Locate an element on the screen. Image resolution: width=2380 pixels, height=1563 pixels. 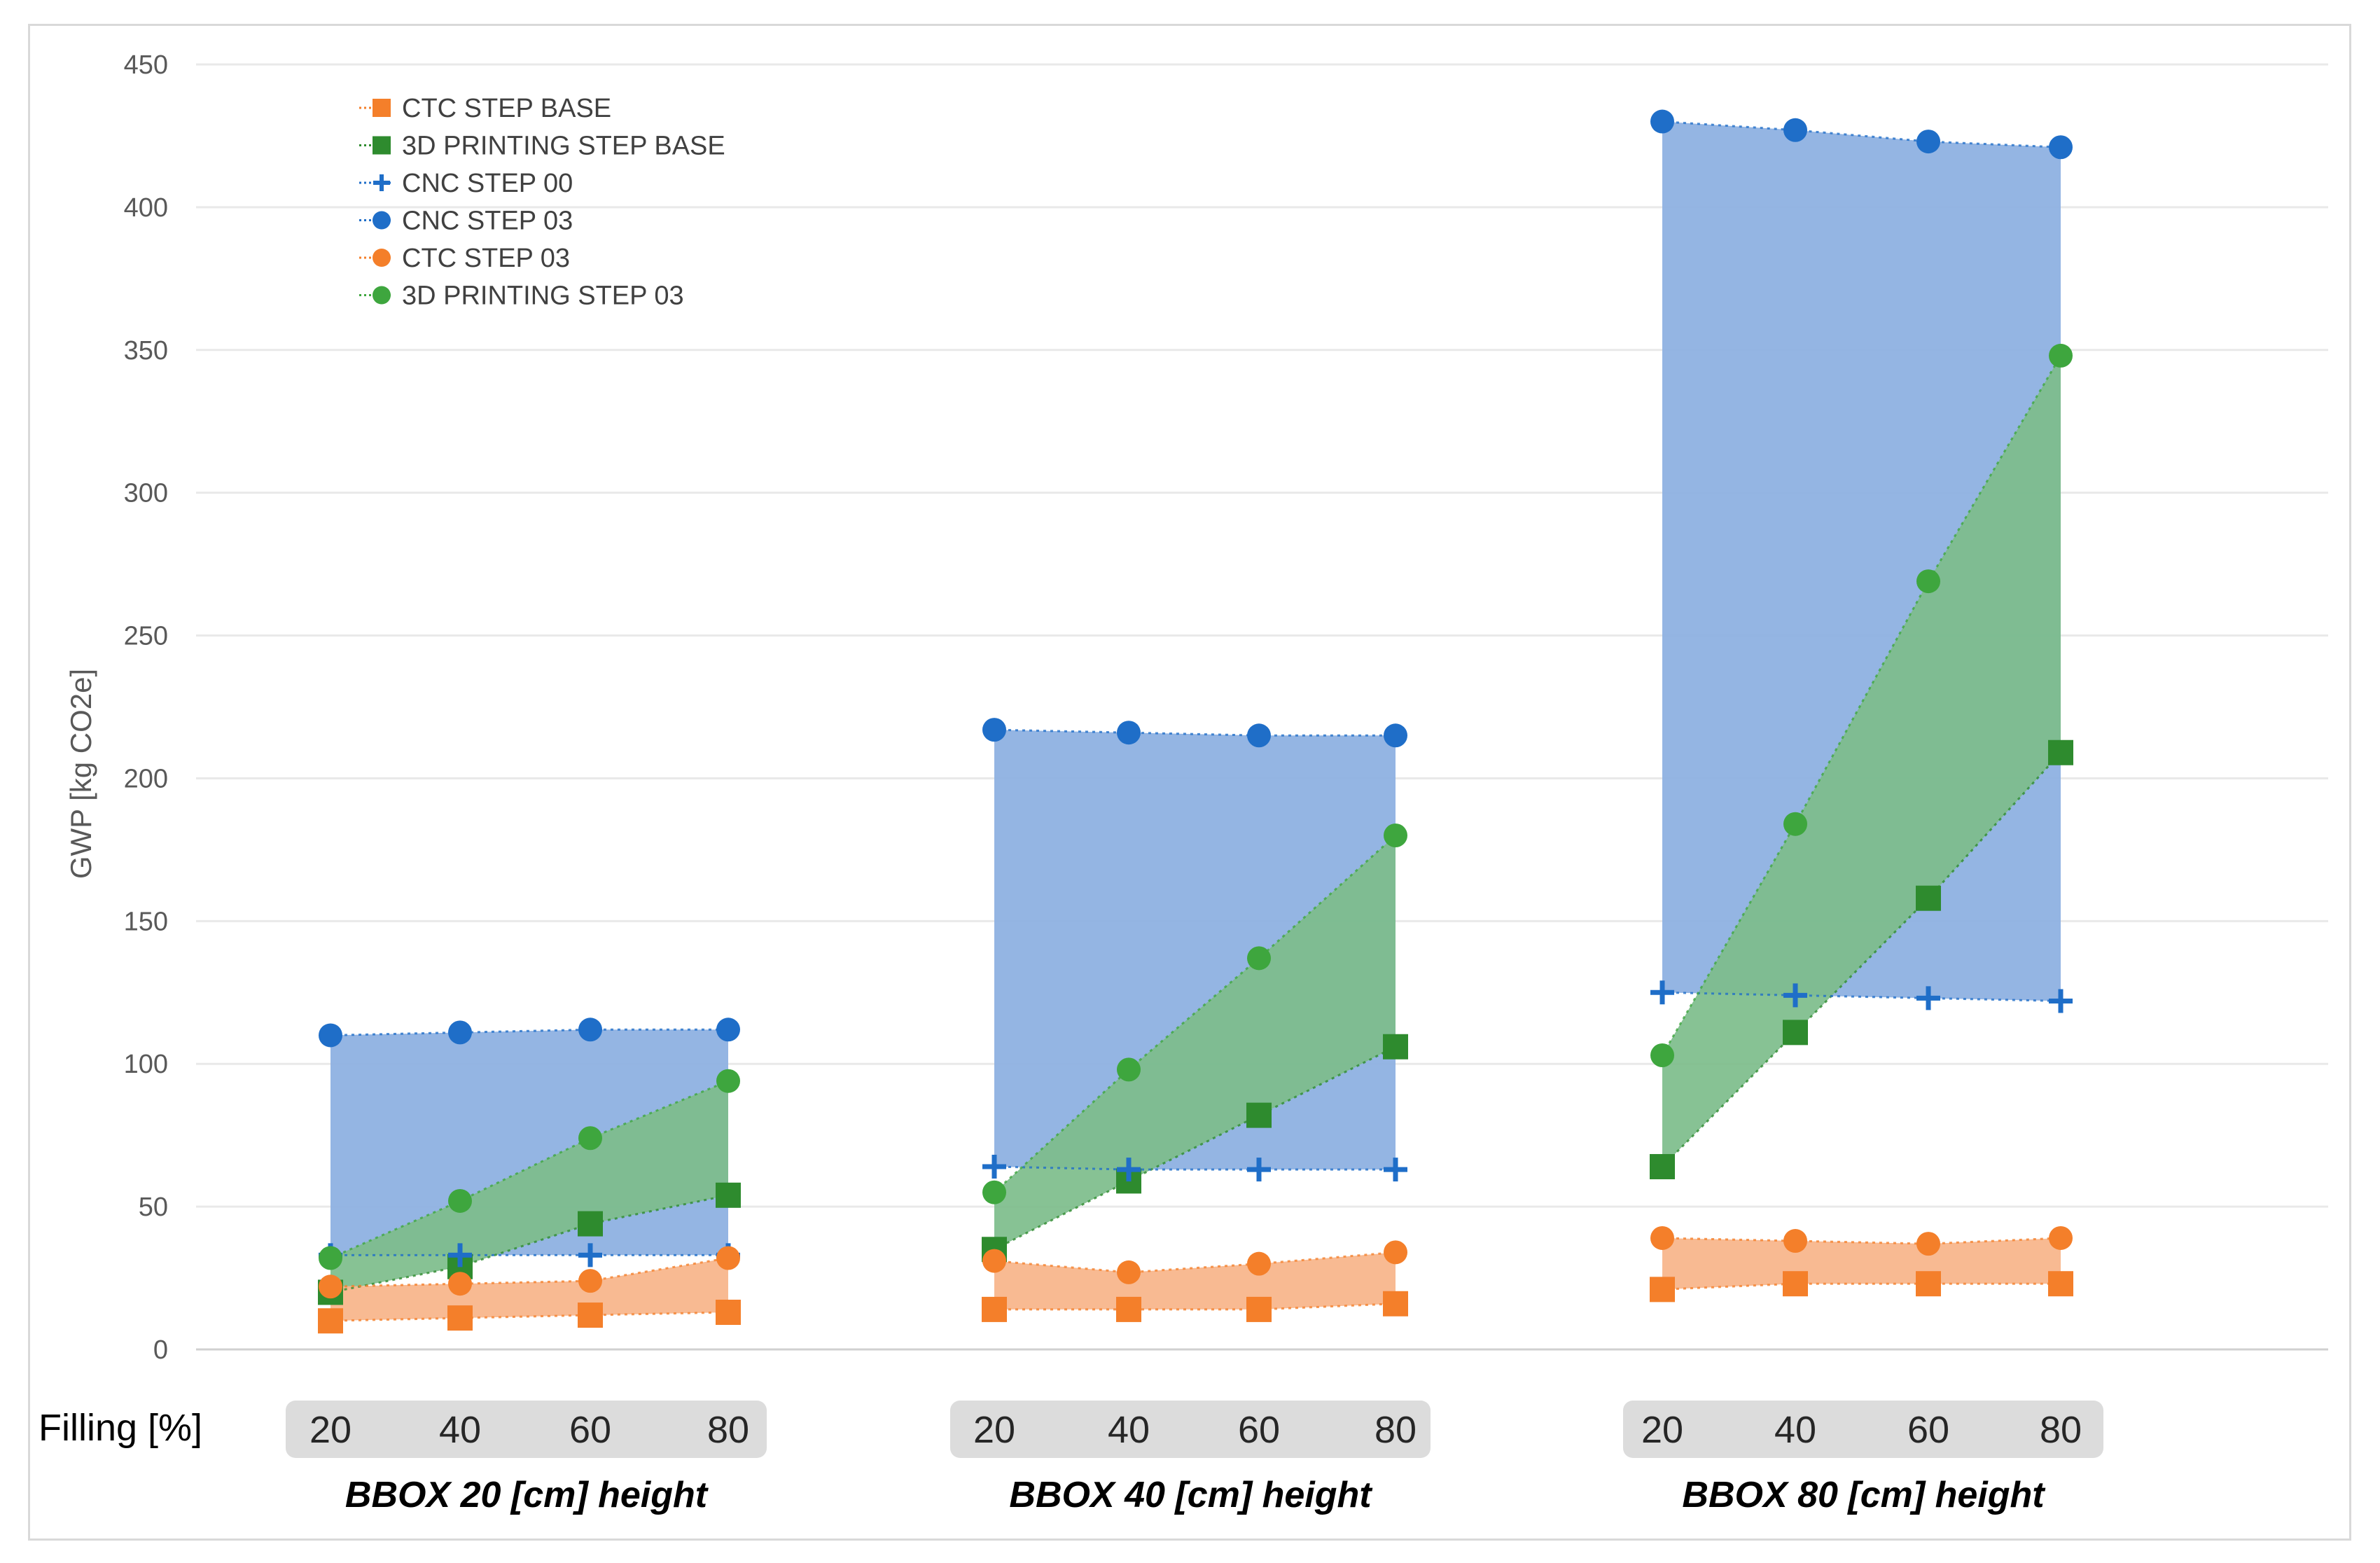
x-tick-g3-20: 20 is located at coordinates (1662, 1430).